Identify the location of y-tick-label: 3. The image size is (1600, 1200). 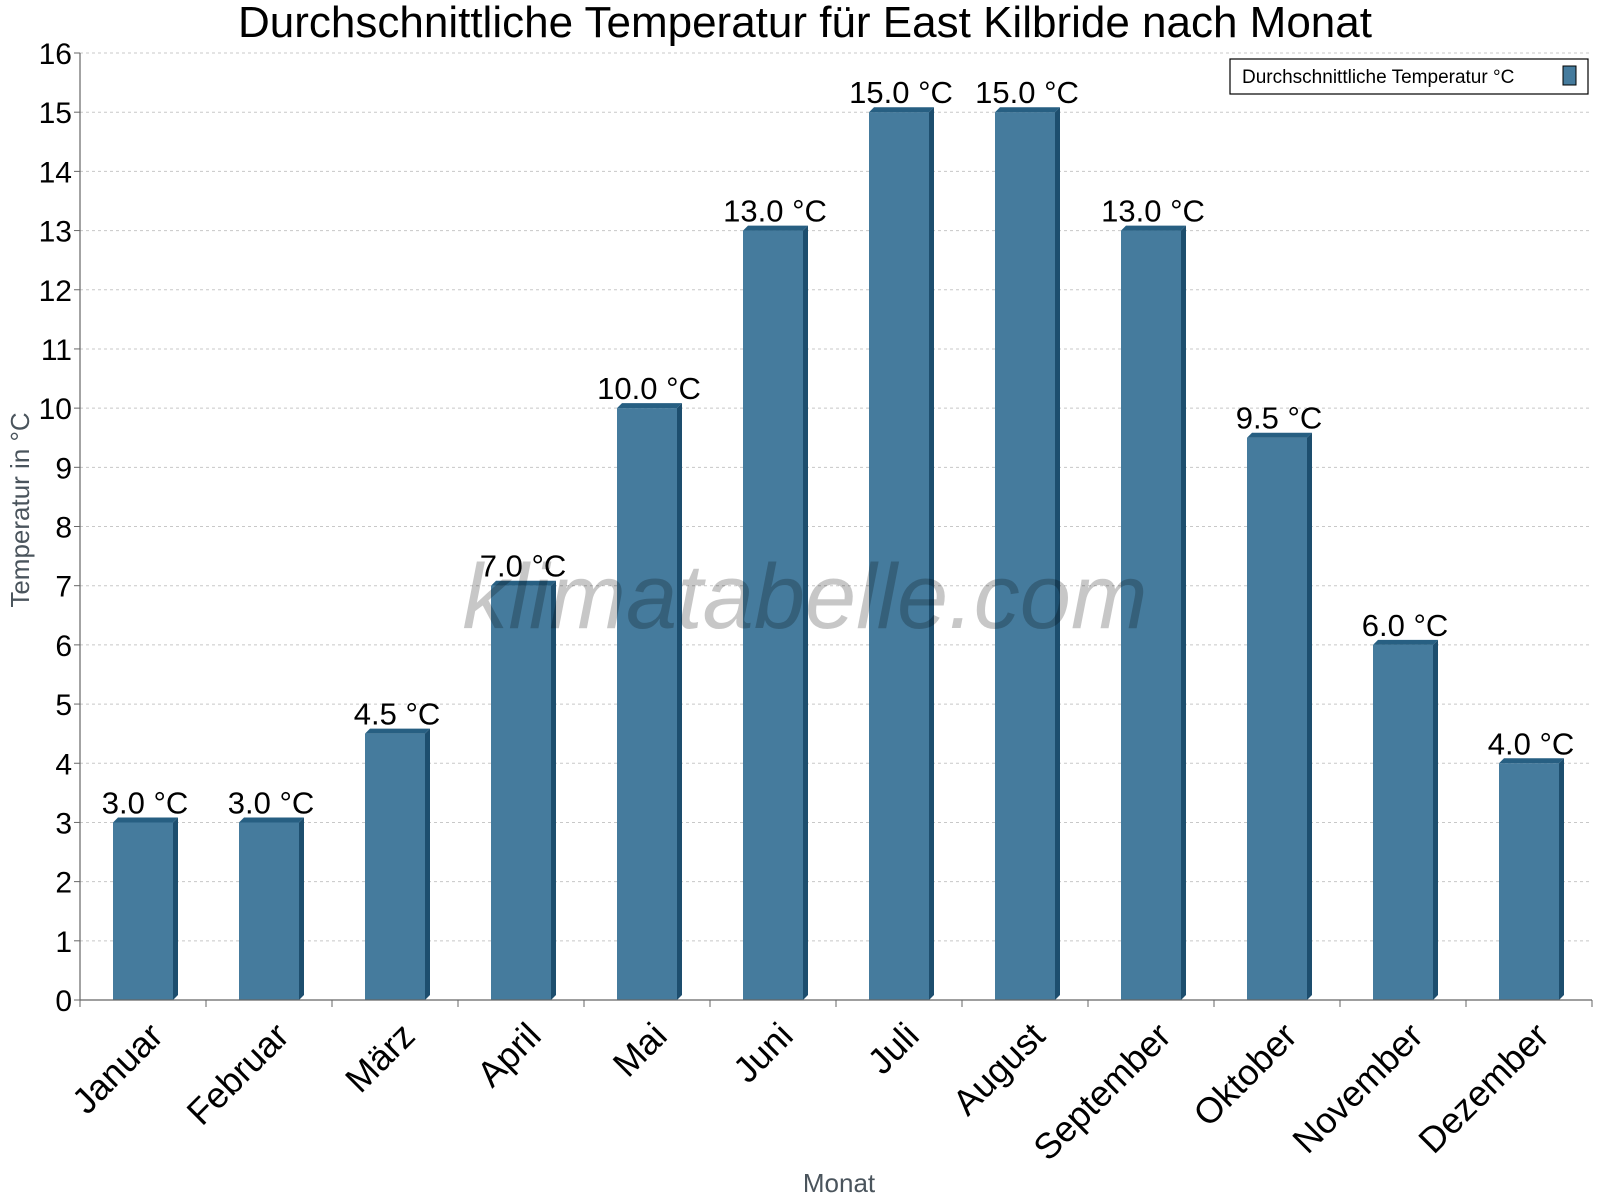
(63, 823).